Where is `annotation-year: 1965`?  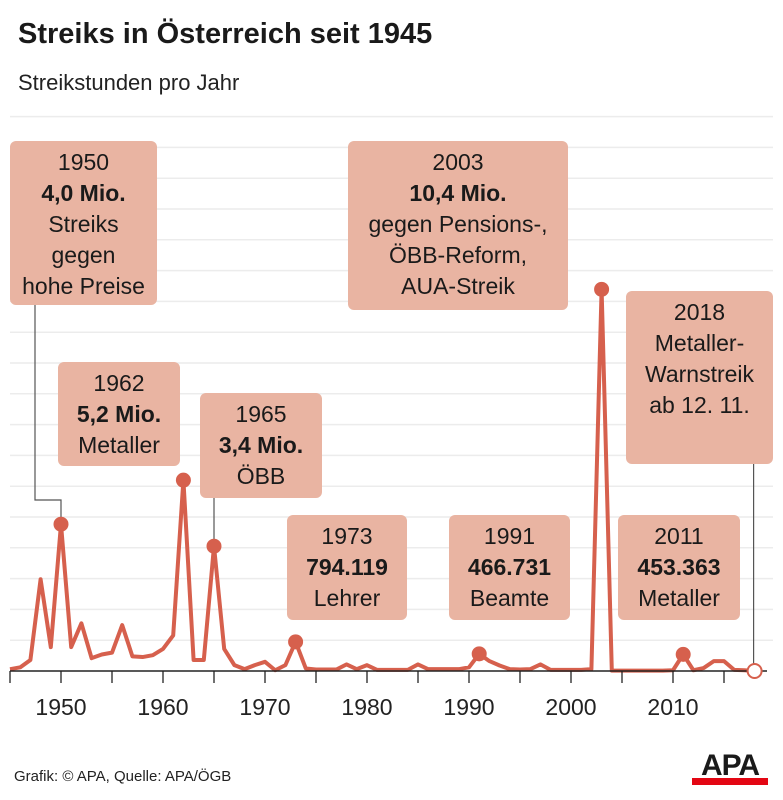
annotation-year: 1965 is located at coordinates (261, 414).